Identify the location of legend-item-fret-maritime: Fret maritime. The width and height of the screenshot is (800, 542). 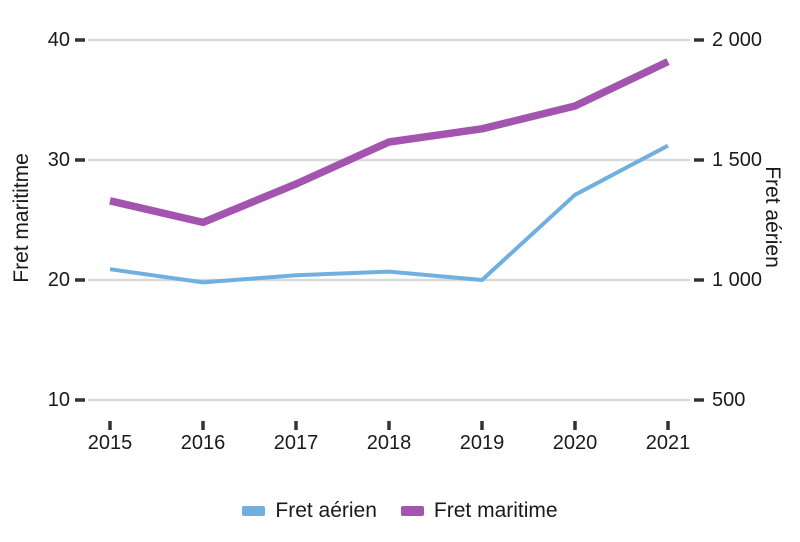
(479, 511).